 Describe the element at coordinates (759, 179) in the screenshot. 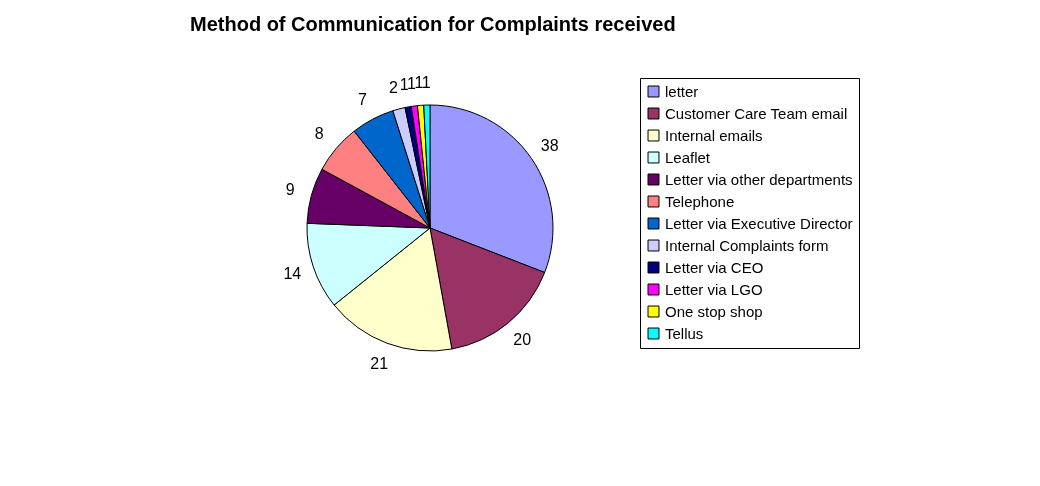

I see `legend-label: Letter via other departments` at that location.